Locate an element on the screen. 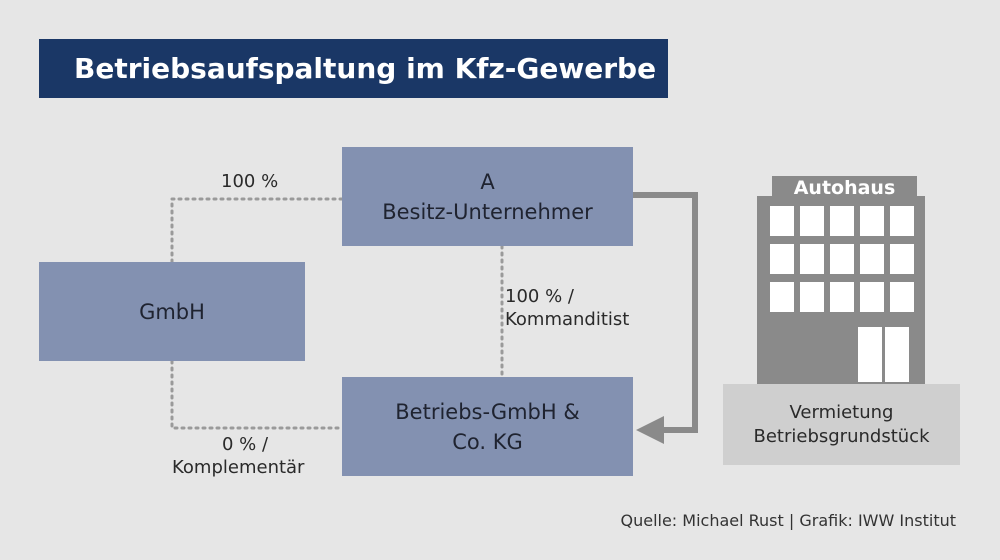 This screenshot has height=560, width=1000. edge-label-gmbh-to-kg-line1: 0 % / is located at coordinates (245, 444).